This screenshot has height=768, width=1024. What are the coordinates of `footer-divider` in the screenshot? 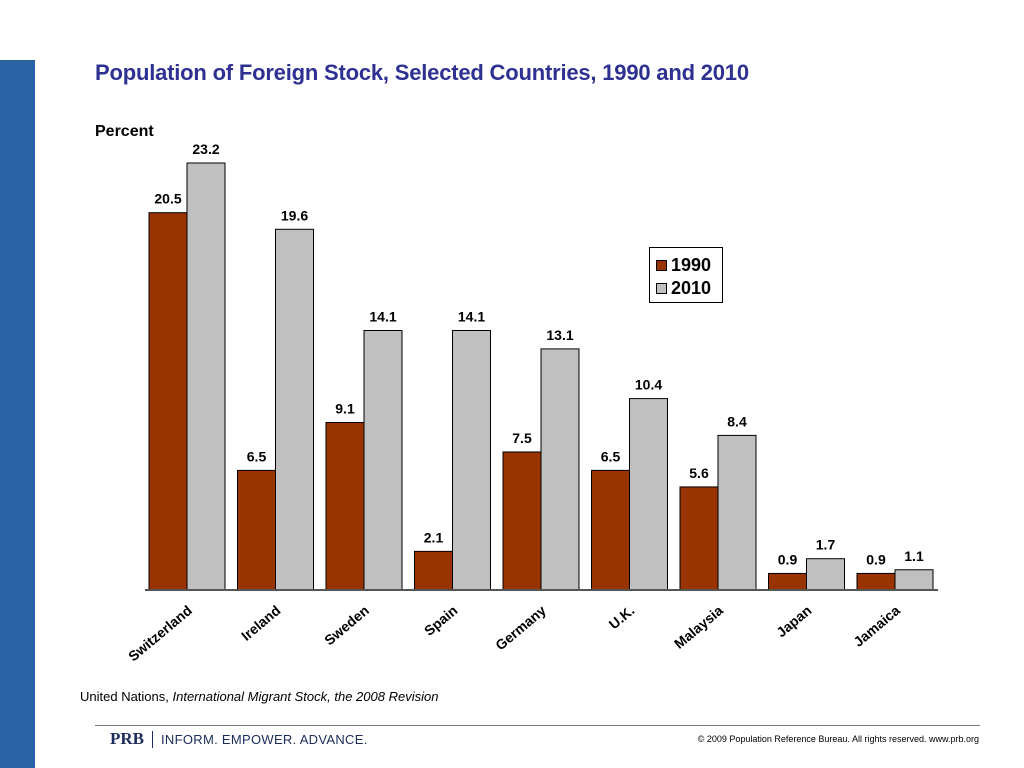 It's located at (537, 725).